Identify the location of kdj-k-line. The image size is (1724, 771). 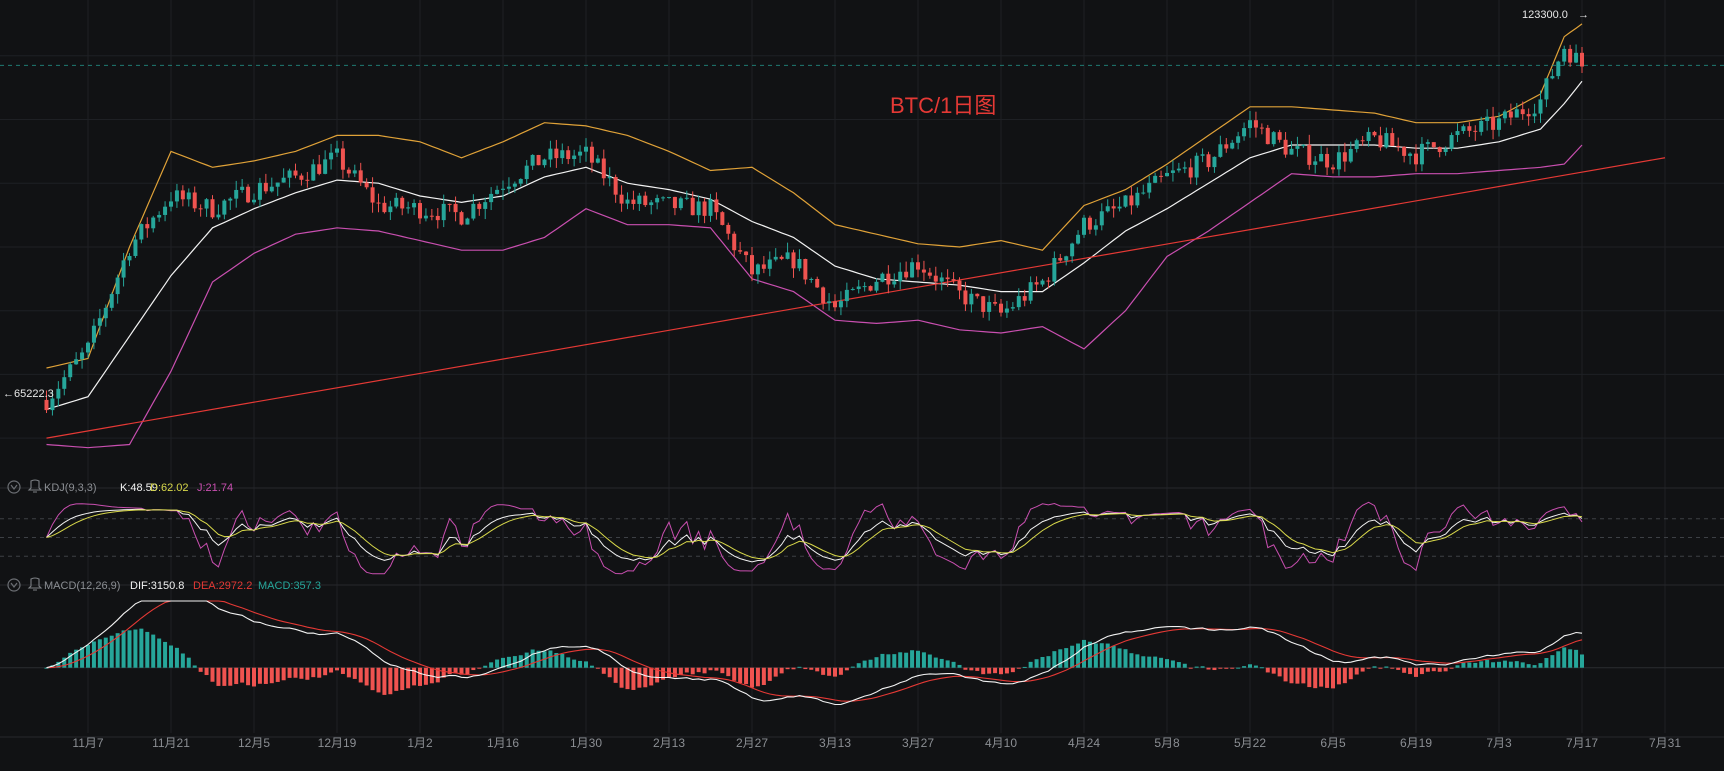
(814, 535).